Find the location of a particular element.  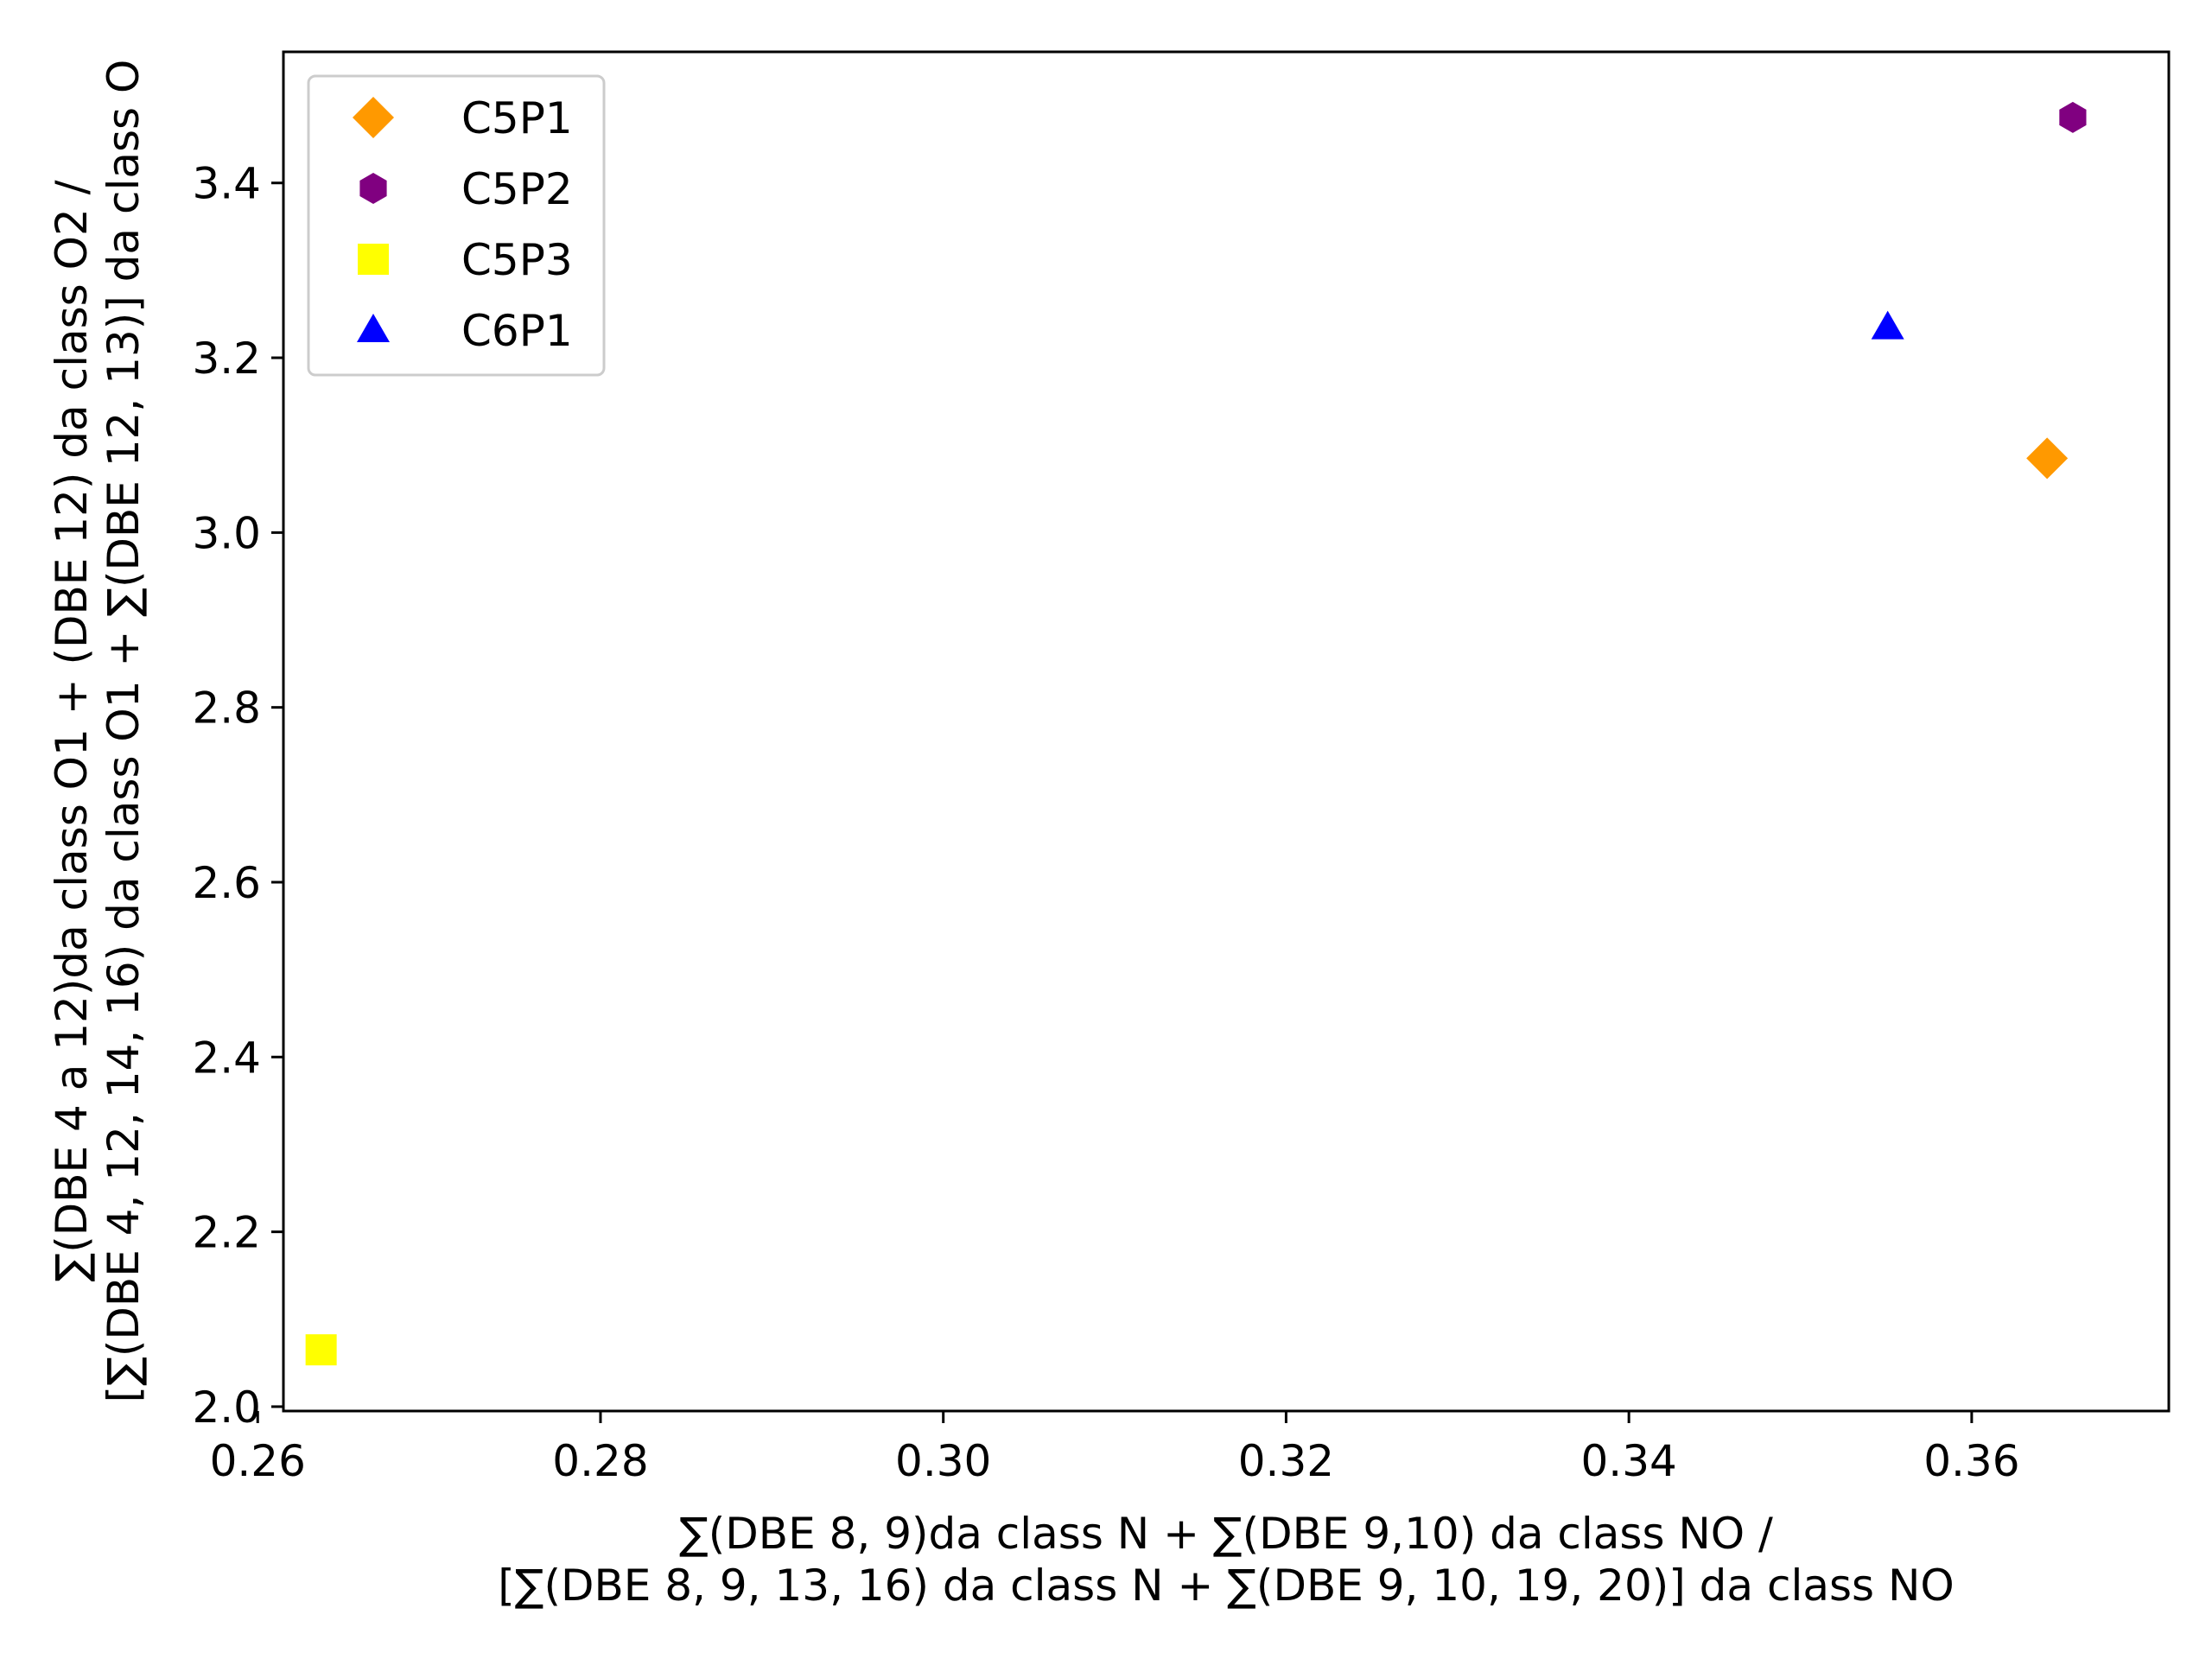

y-axis: 2.0 2.2 2.4 2.6 2.8 3.0 3.2 3.4 is located at coordinates (237, 796).